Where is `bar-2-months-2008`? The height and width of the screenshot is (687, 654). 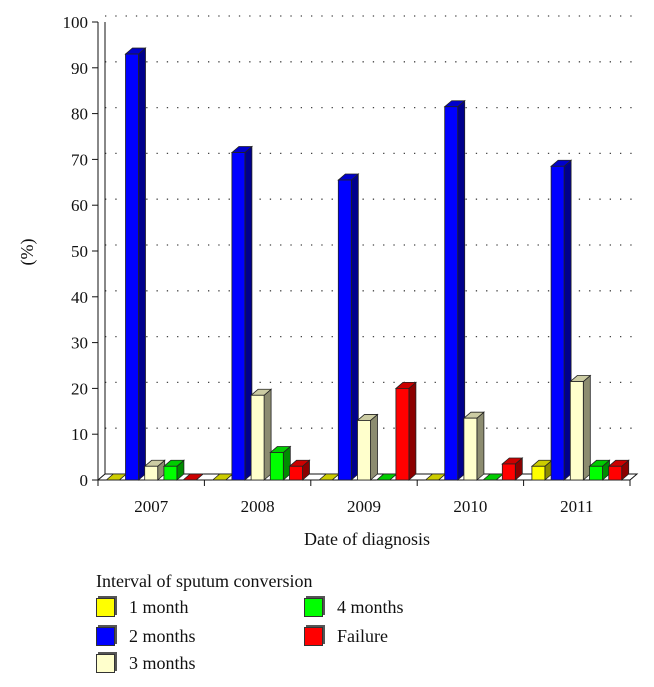
bar-2-months-2008 is located at coordinates (241, 313).